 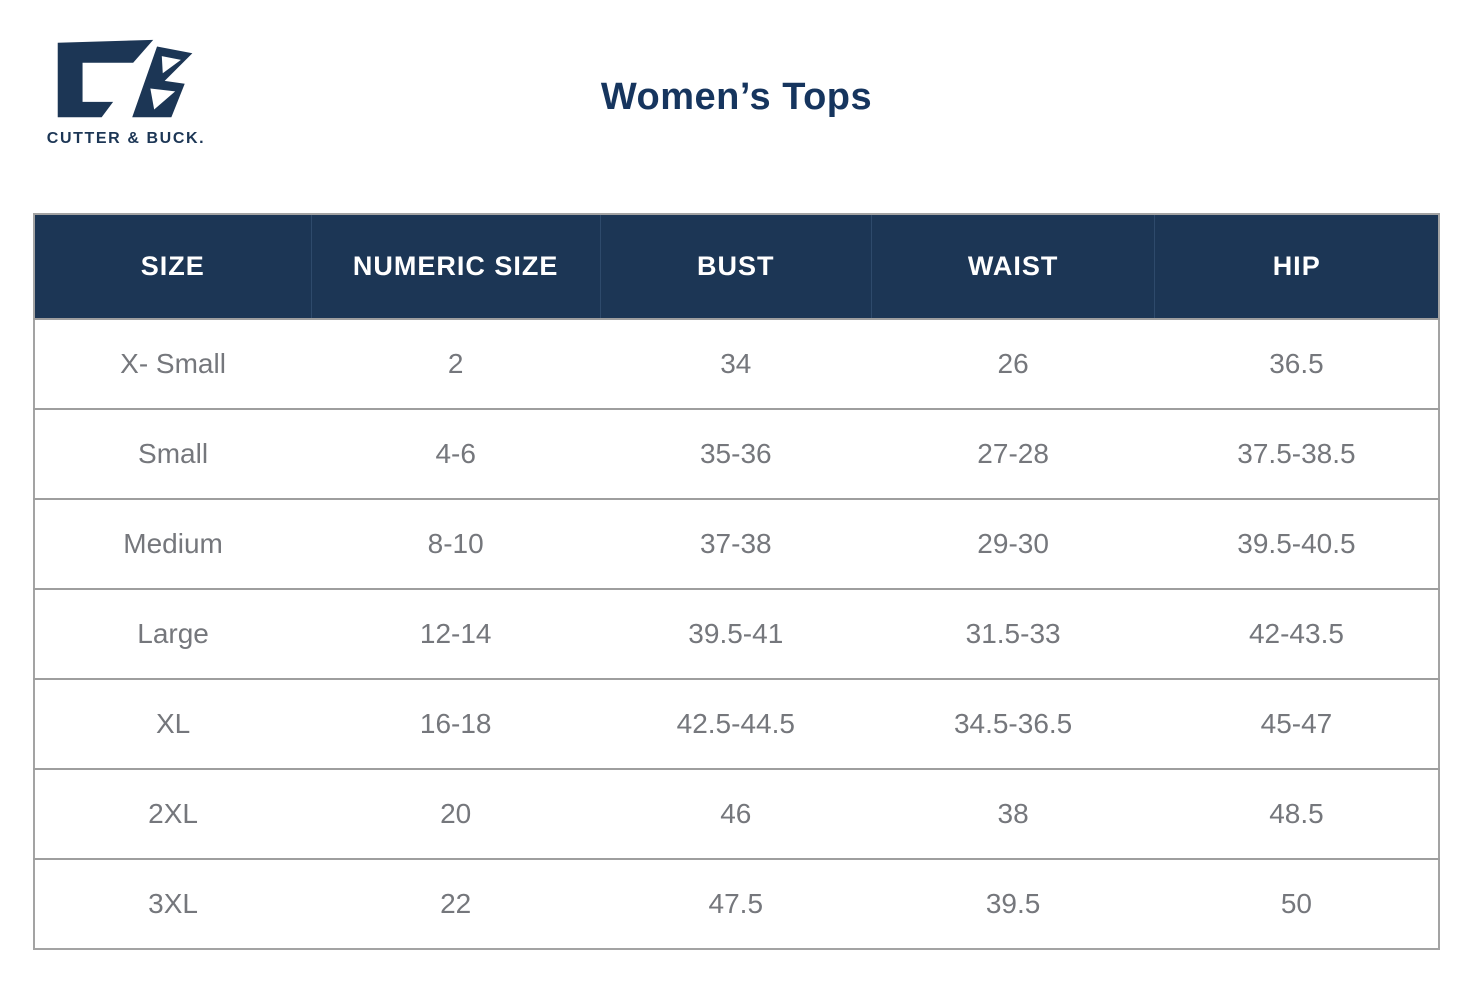 I want to click on table-cell: 4-6, so click(x=456, y=453).